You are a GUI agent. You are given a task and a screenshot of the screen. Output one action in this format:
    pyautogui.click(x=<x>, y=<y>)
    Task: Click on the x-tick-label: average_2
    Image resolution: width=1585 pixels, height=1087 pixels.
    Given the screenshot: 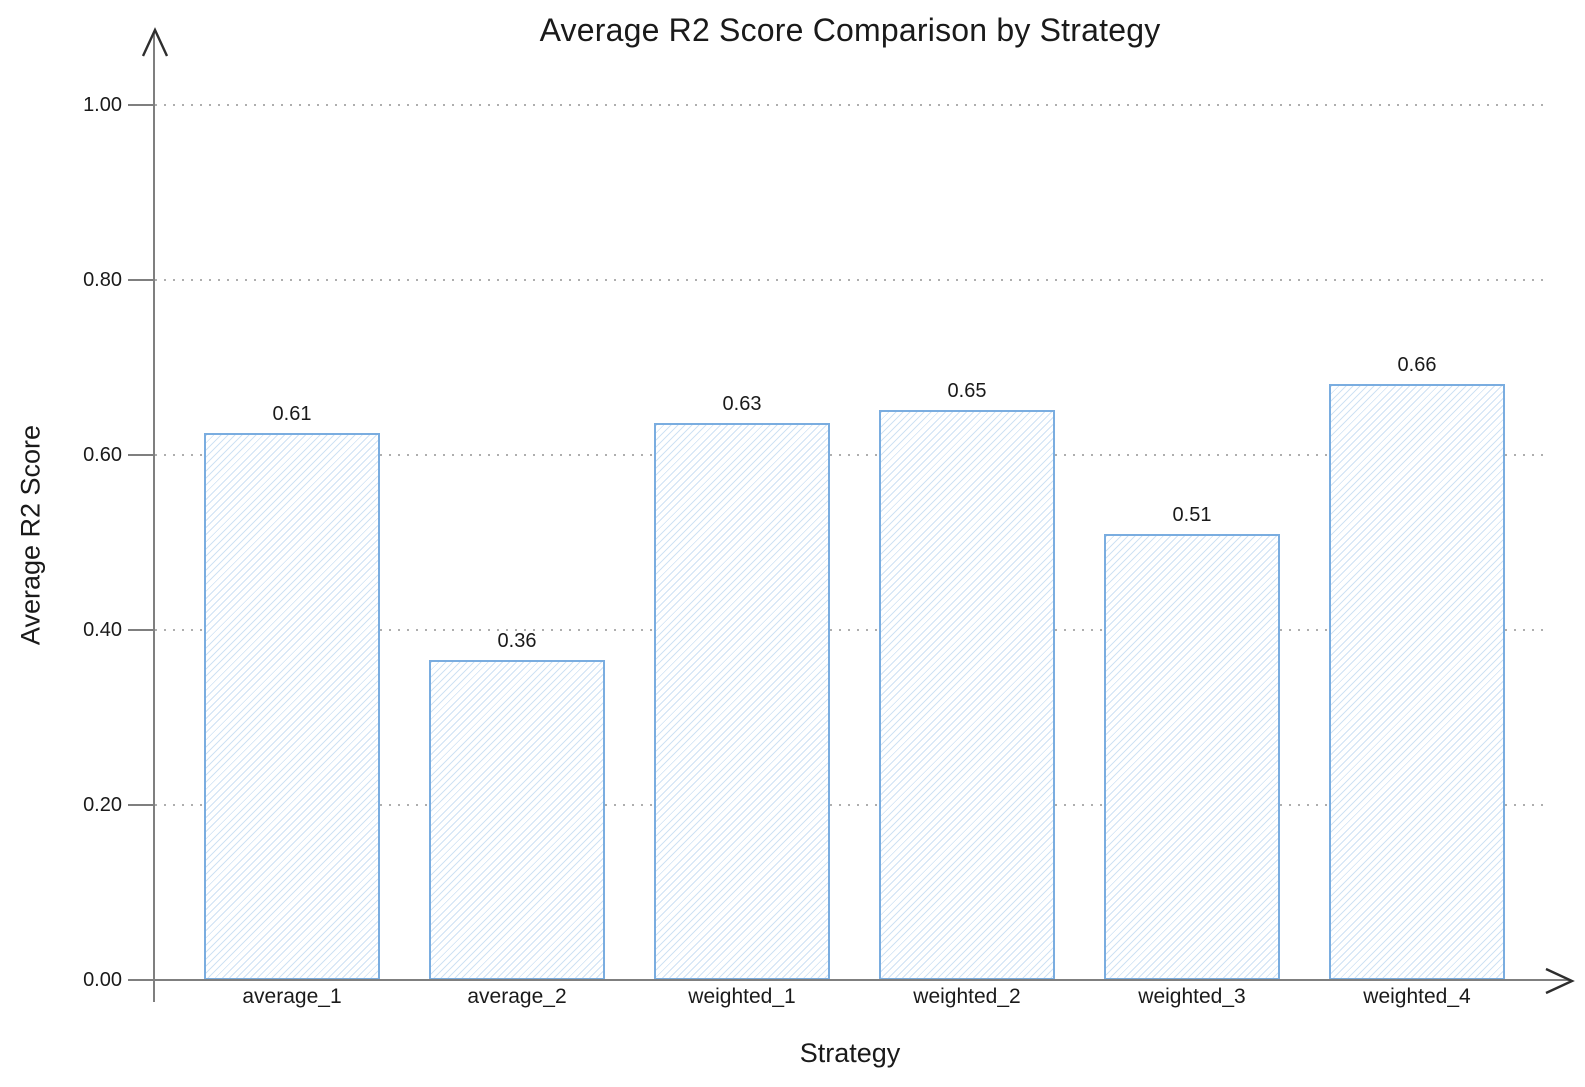 What is the action you would take?
    pyautogui.click(x=517, y=996)
    